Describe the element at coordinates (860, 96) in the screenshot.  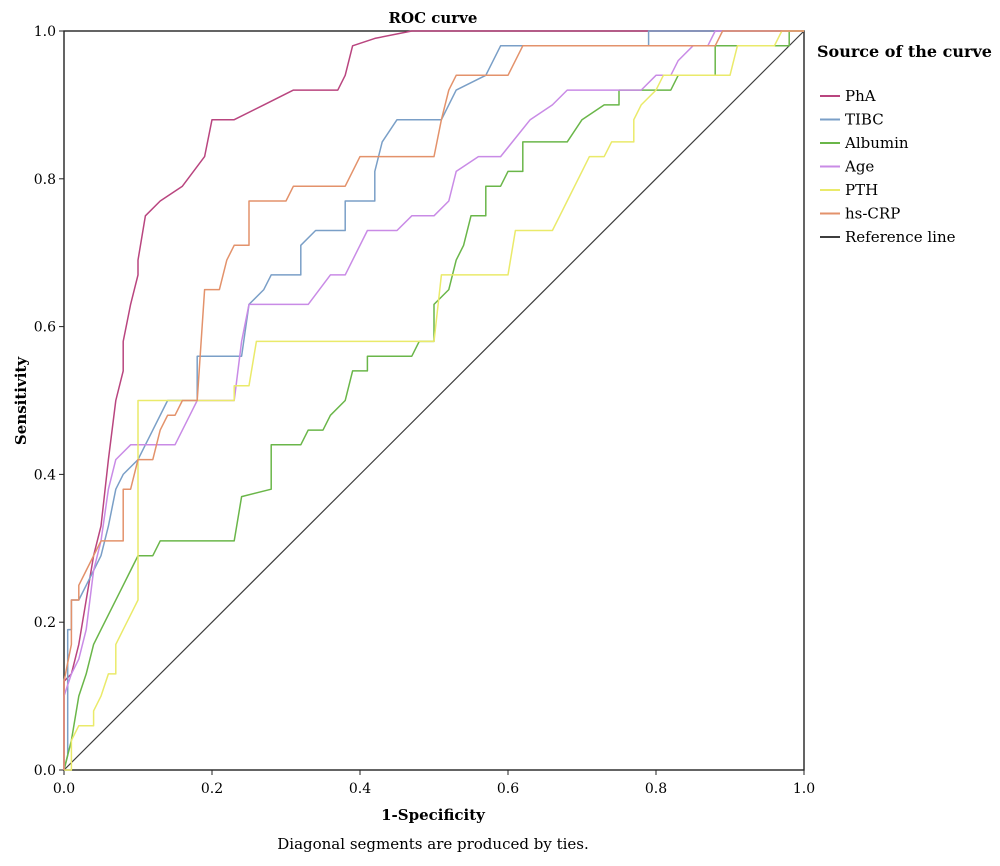
I see `legend-label-pha: PhA` at that location.